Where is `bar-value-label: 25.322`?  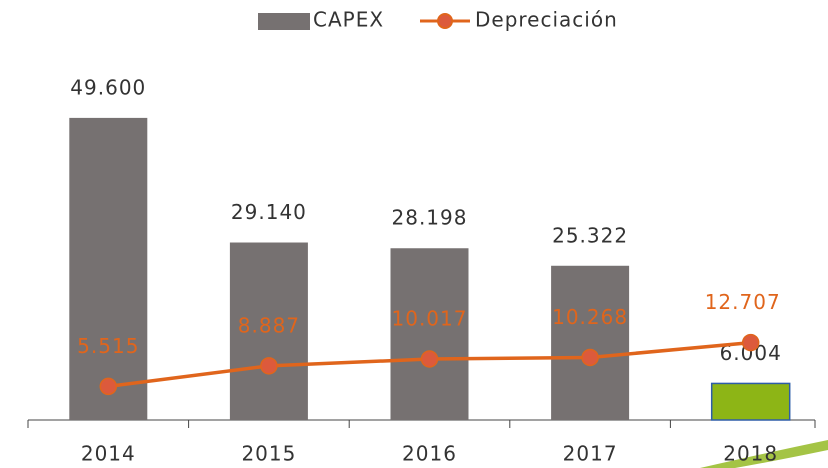
bar-value-label: 25.322 is located at coordinates (590, 235).